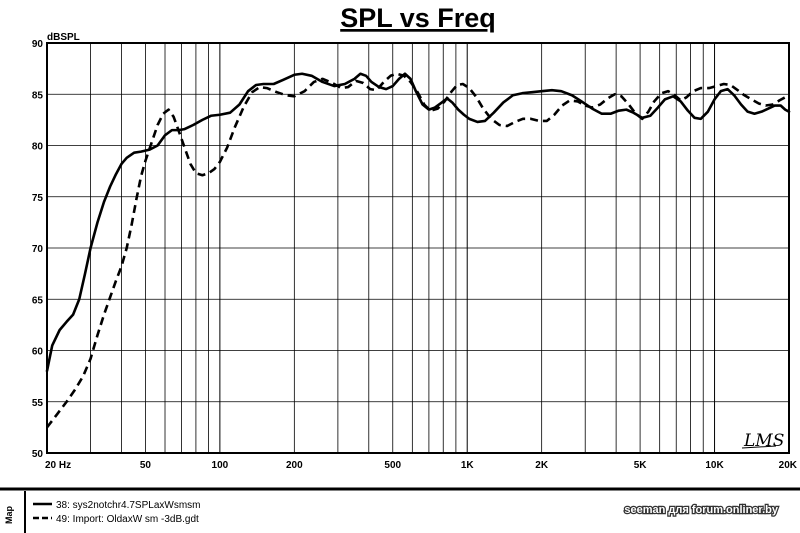 The height and width of the screenshot is (533, 800). I want to click on x-ticks: 20 Hz 50 100 200 500 1K 2K 5K 10K 20K, so click(421, 465).